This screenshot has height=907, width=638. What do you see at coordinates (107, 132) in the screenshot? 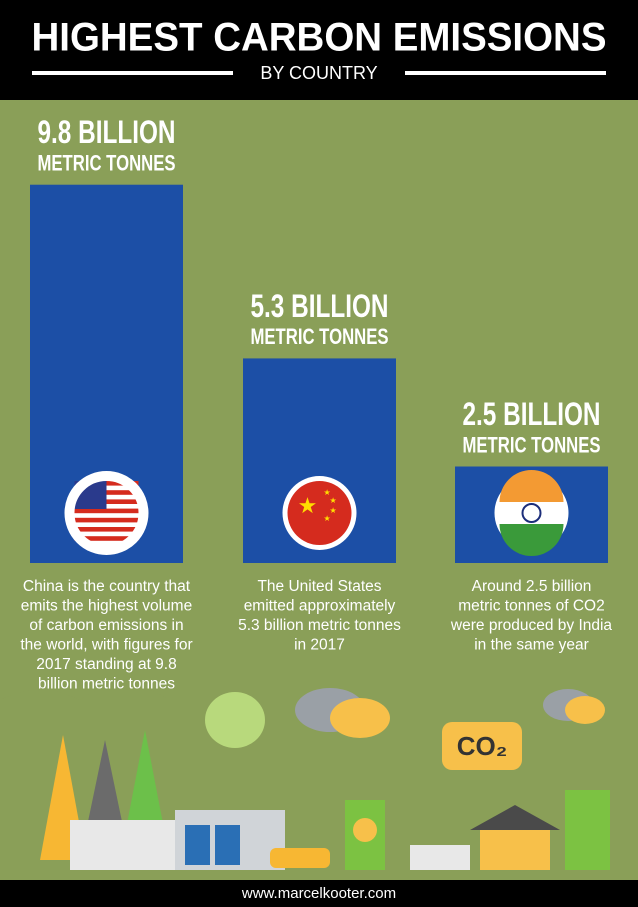
I see `value-label: 9.8 BILLION` at bounding box center [107, 132].